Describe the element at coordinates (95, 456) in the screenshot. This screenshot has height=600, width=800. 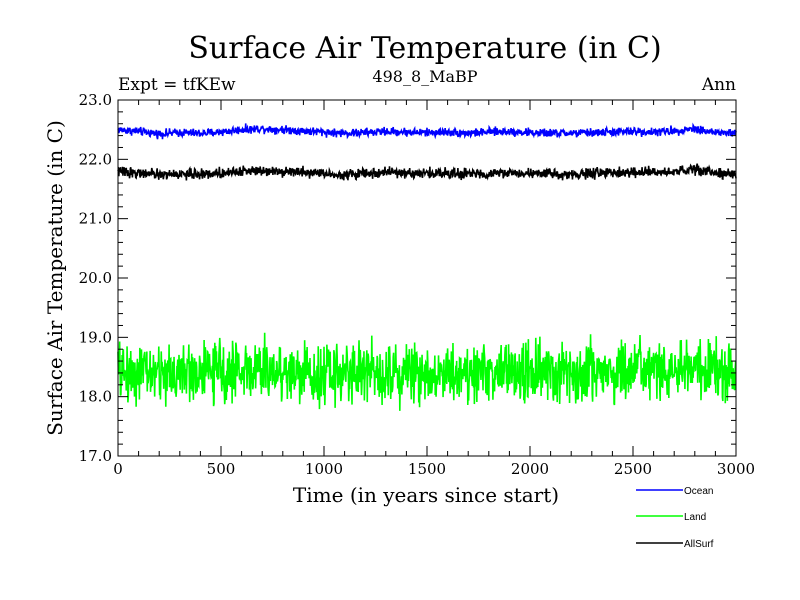
I see `y-tick-label: 17.0` at that location.